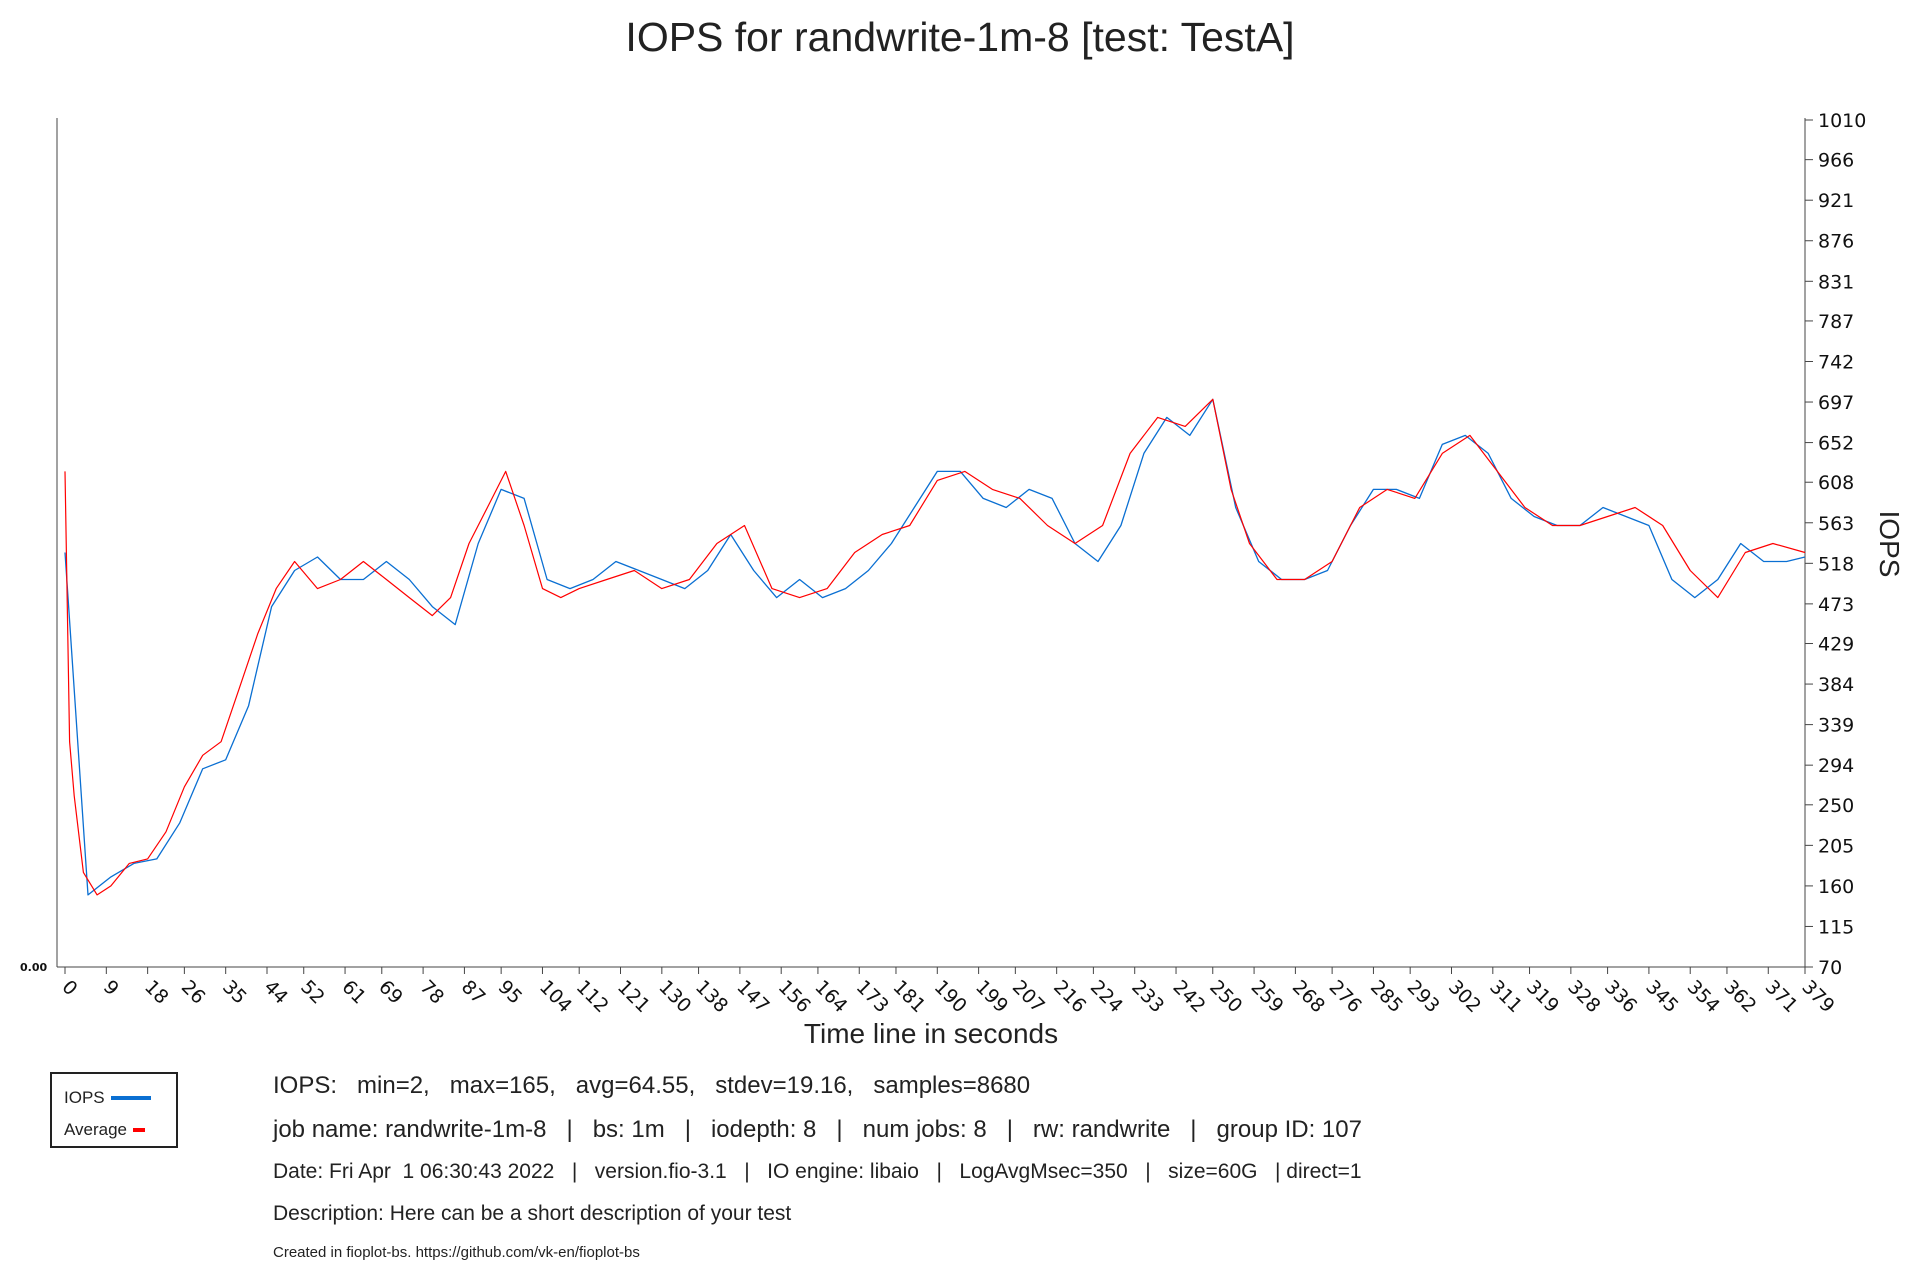 The image size is (1920, 1280). What do you see at coordinates (1028, 996) in the screenshot?
I see `x-tick-label: 207` at bounding box center [1028, 996].